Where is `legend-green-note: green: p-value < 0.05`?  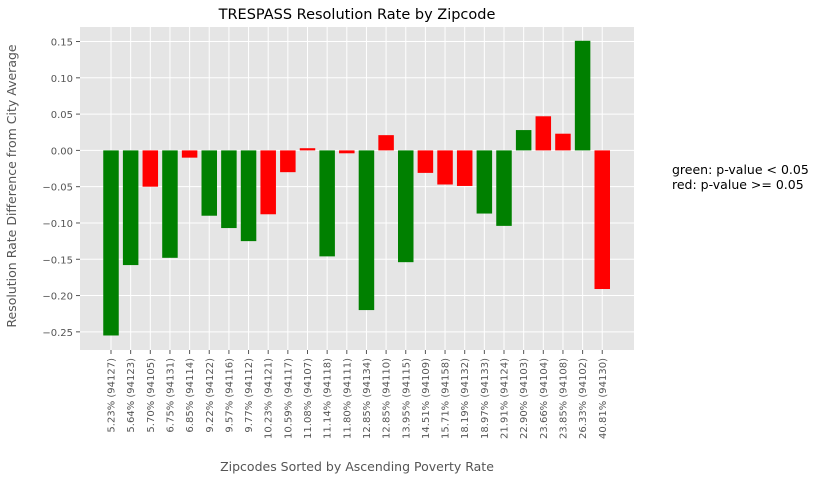 legend-green-note: green: p-value < 0.05 is located at coordinates (740, 169).